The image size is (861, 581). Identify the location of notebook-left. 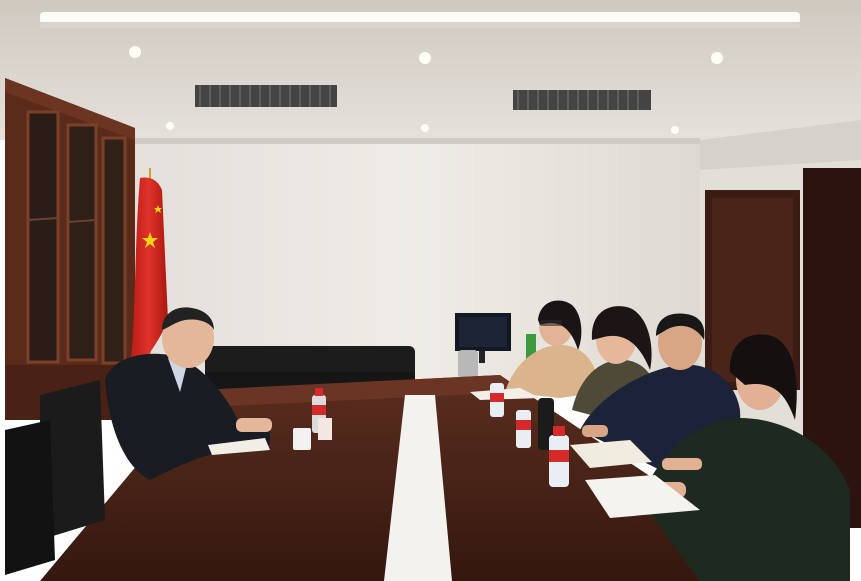
(239, 446).